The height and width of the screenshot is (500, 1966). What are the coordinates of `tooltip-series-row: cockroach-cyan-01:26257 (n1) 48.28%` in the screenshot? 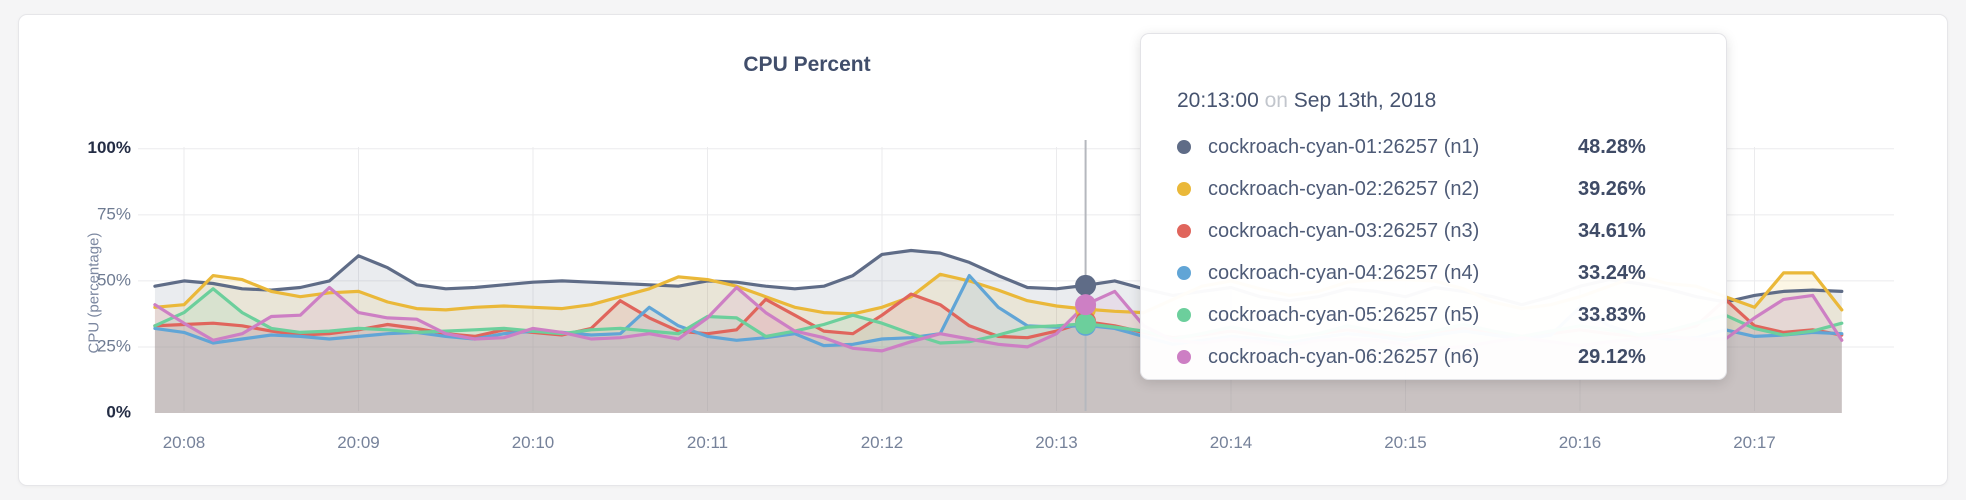 It's located at (1436, 147).